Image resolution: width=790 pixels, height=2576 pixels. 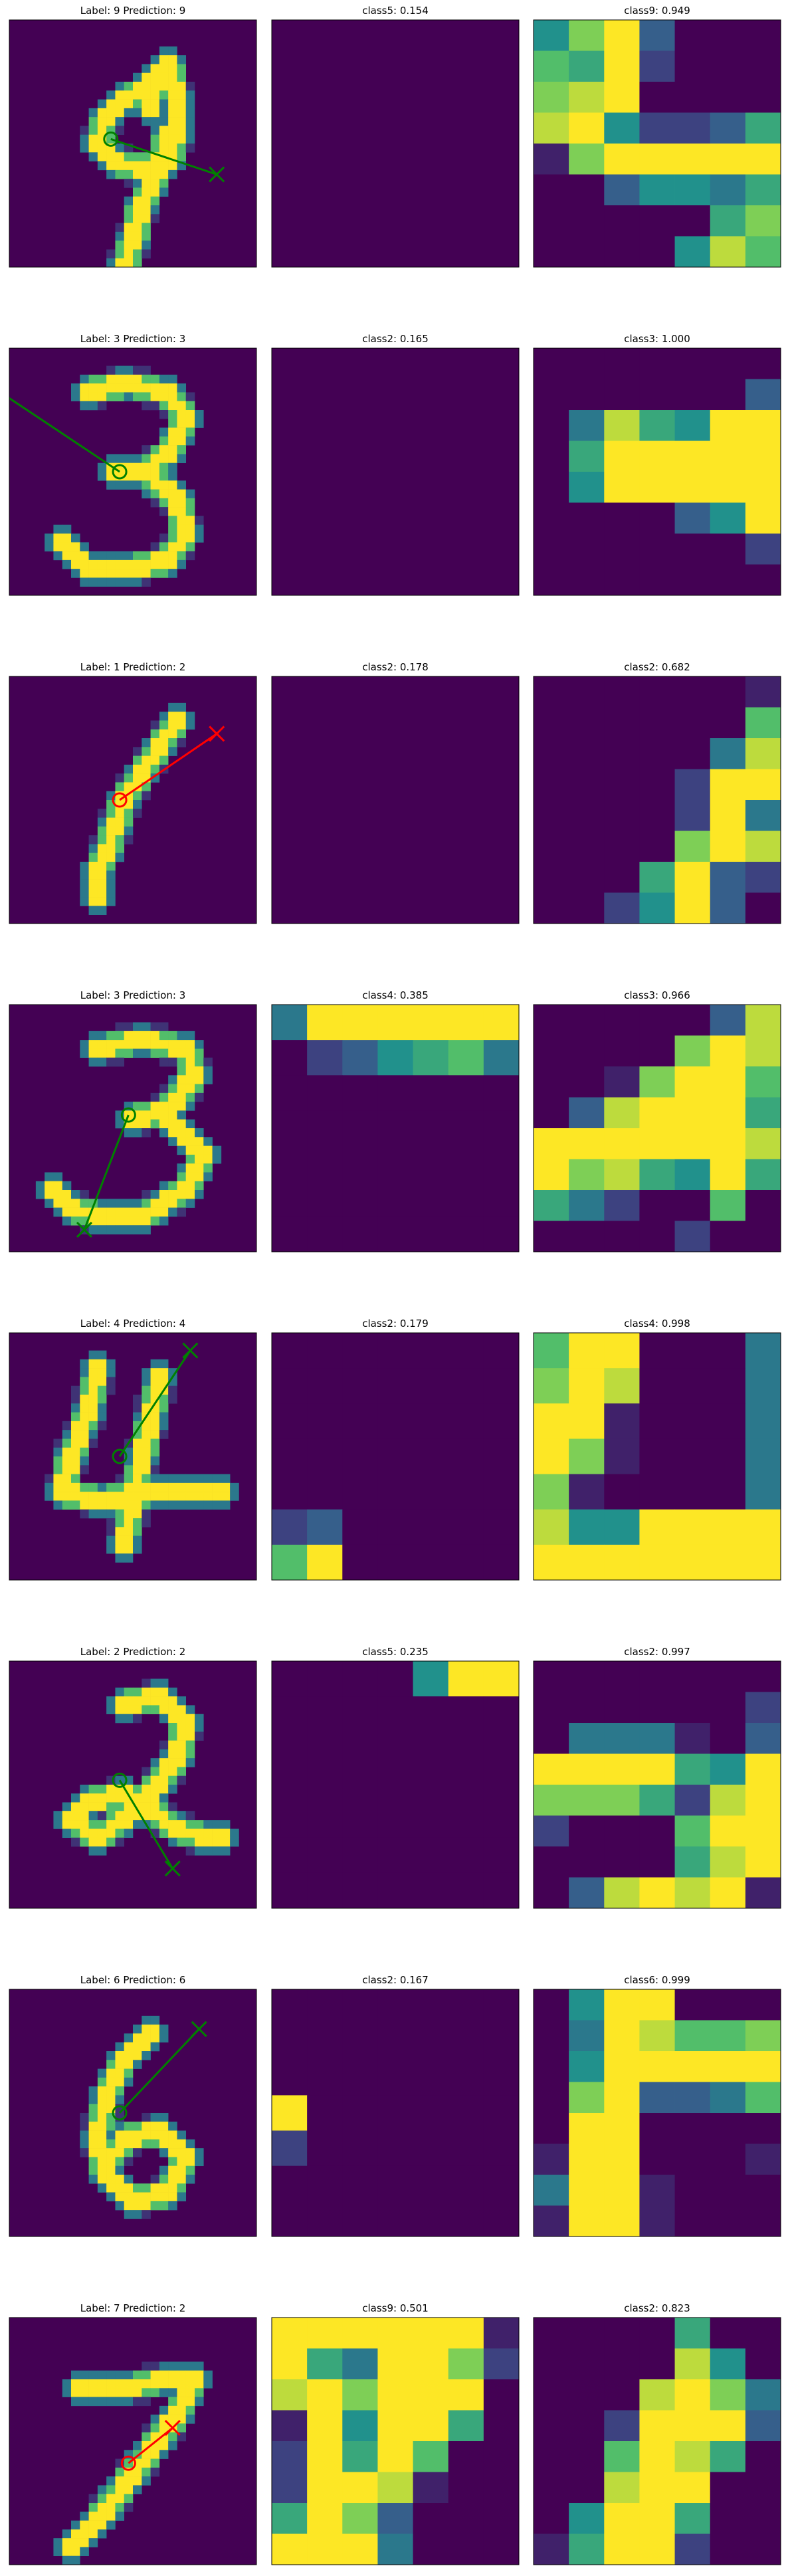 What do you see at coordinates (120, 2113) in the screenshot?
I see `start-circle-marker` at bounding box center [120, 2113].